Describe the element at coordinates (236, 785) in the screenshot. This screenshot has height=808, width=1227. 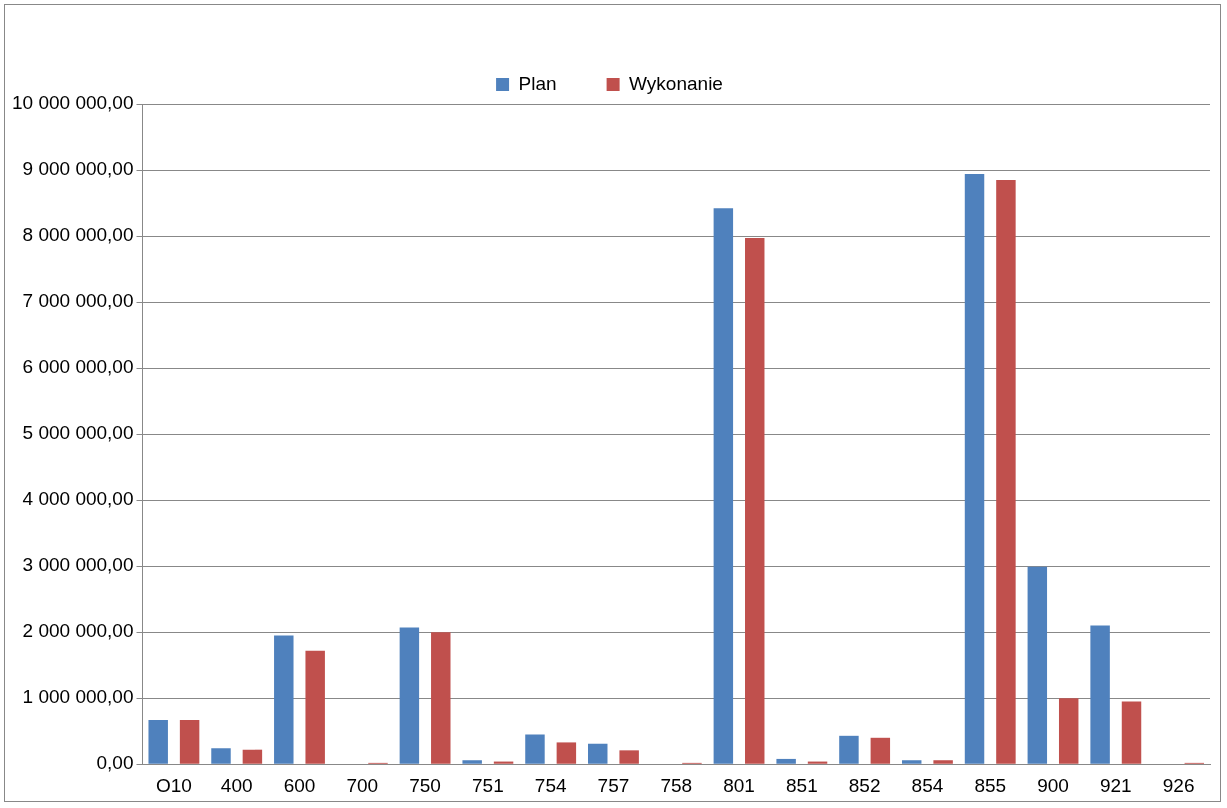
I see `x-tick-label: 400` at that location.